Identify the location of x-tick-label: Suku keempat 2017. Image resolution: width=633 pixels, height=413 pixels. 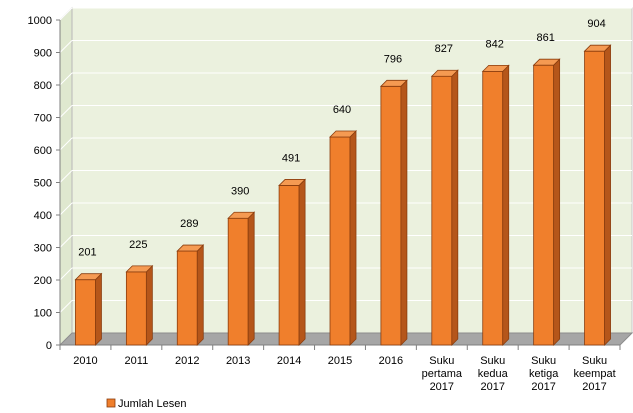
(594, 374).